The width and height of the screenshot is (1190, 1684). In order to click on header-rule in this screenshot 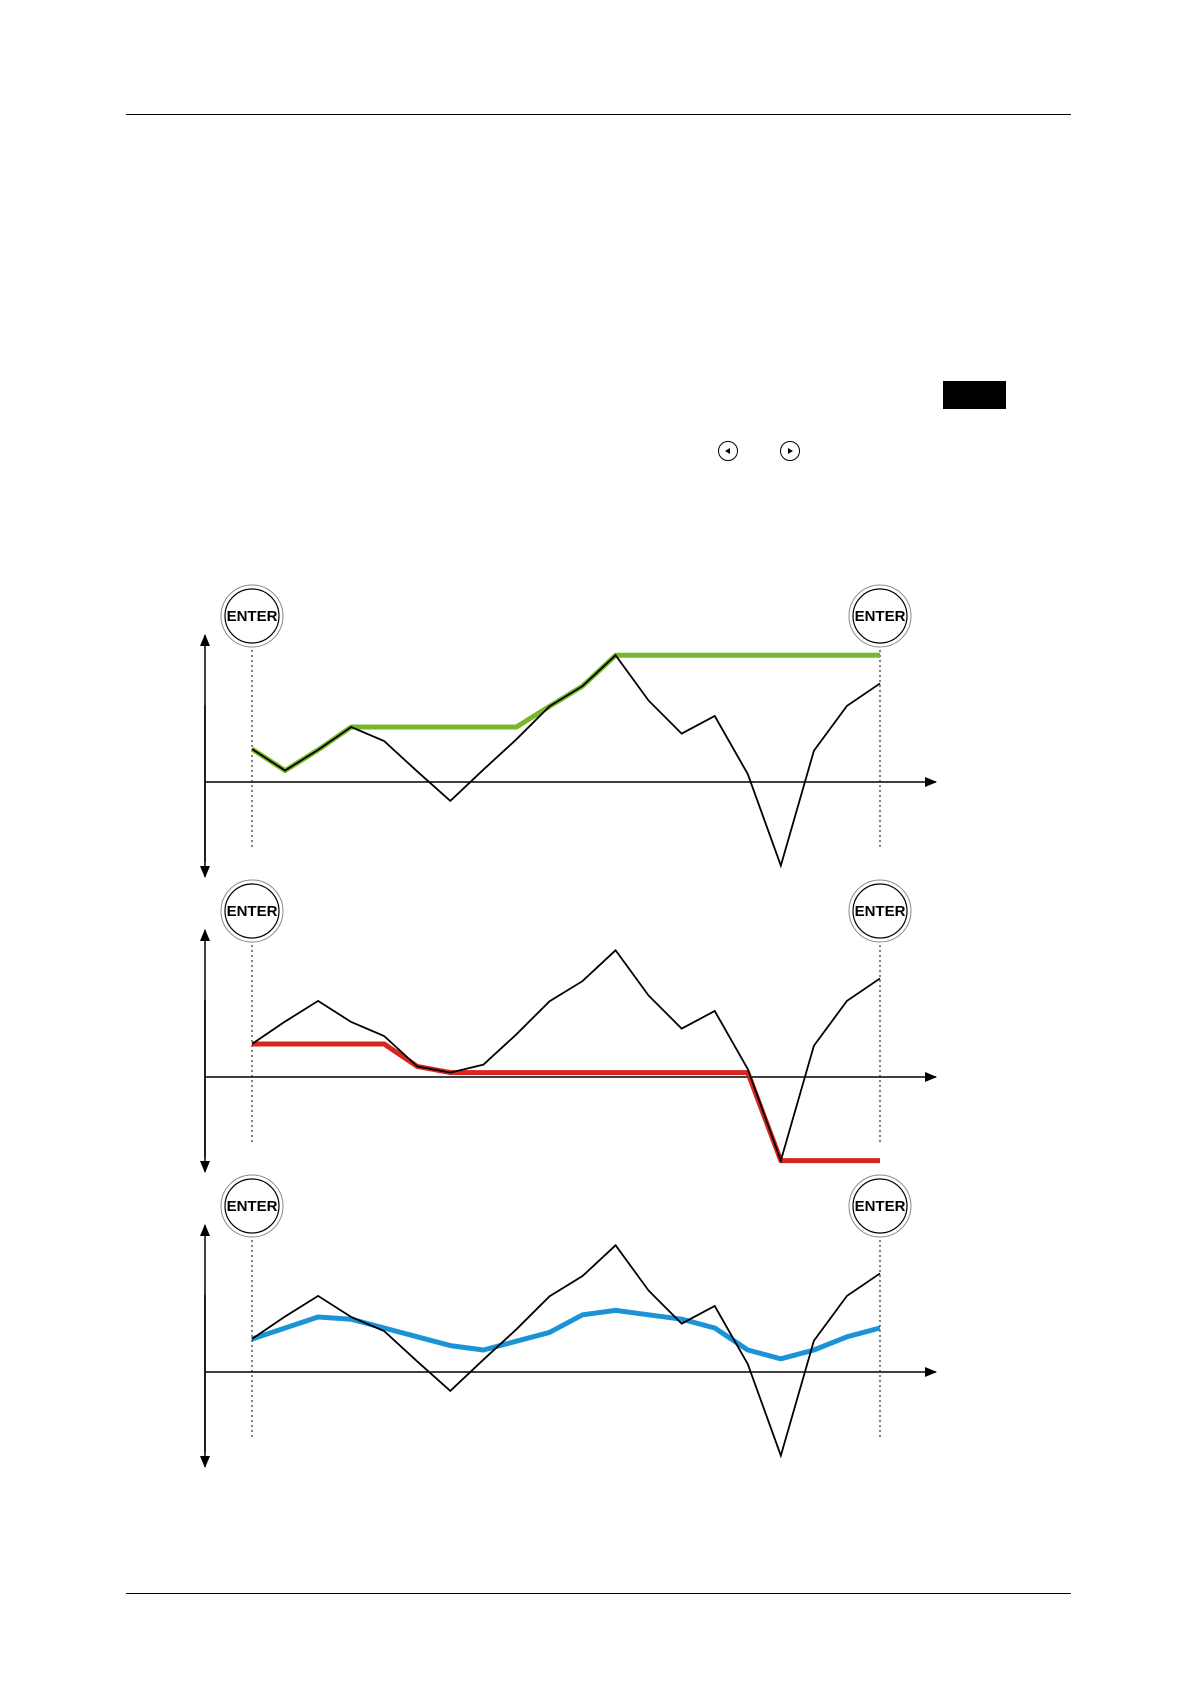, I will do `click(598, 114)`.